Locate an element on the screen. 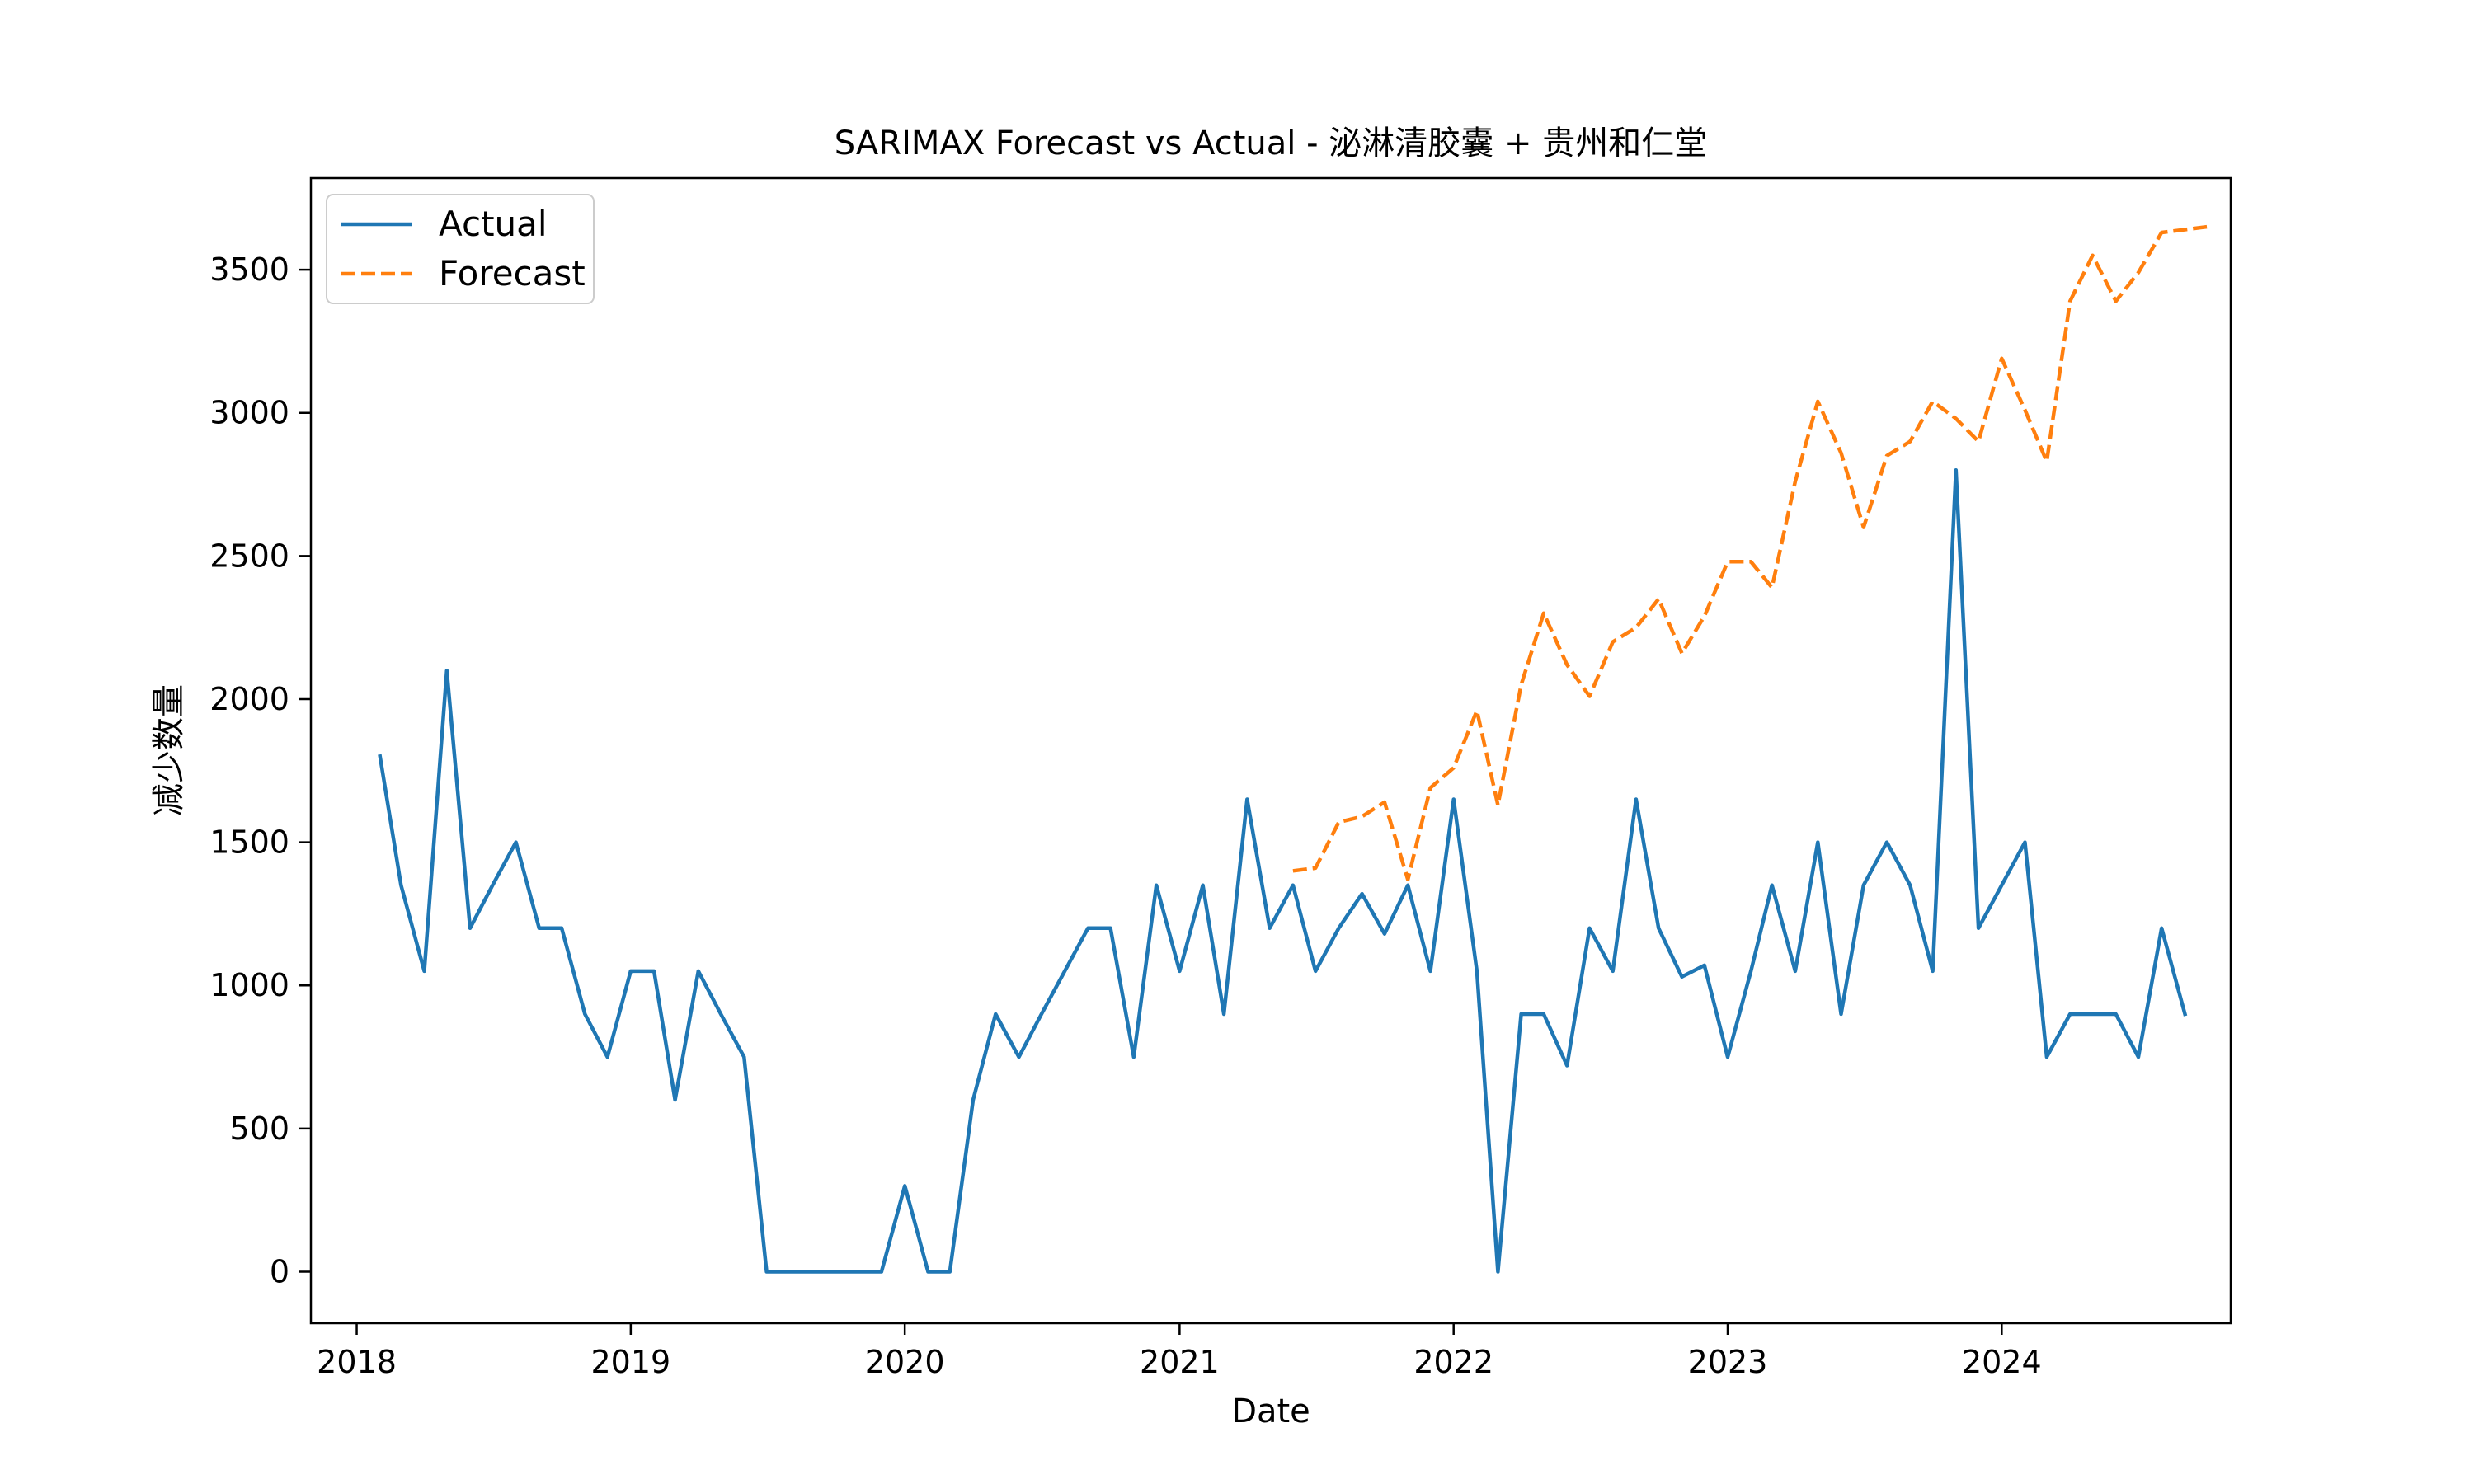 This screenshot has width=2474, height=1484. legend-label-actual: Actual is located at coordinates (493, 224).